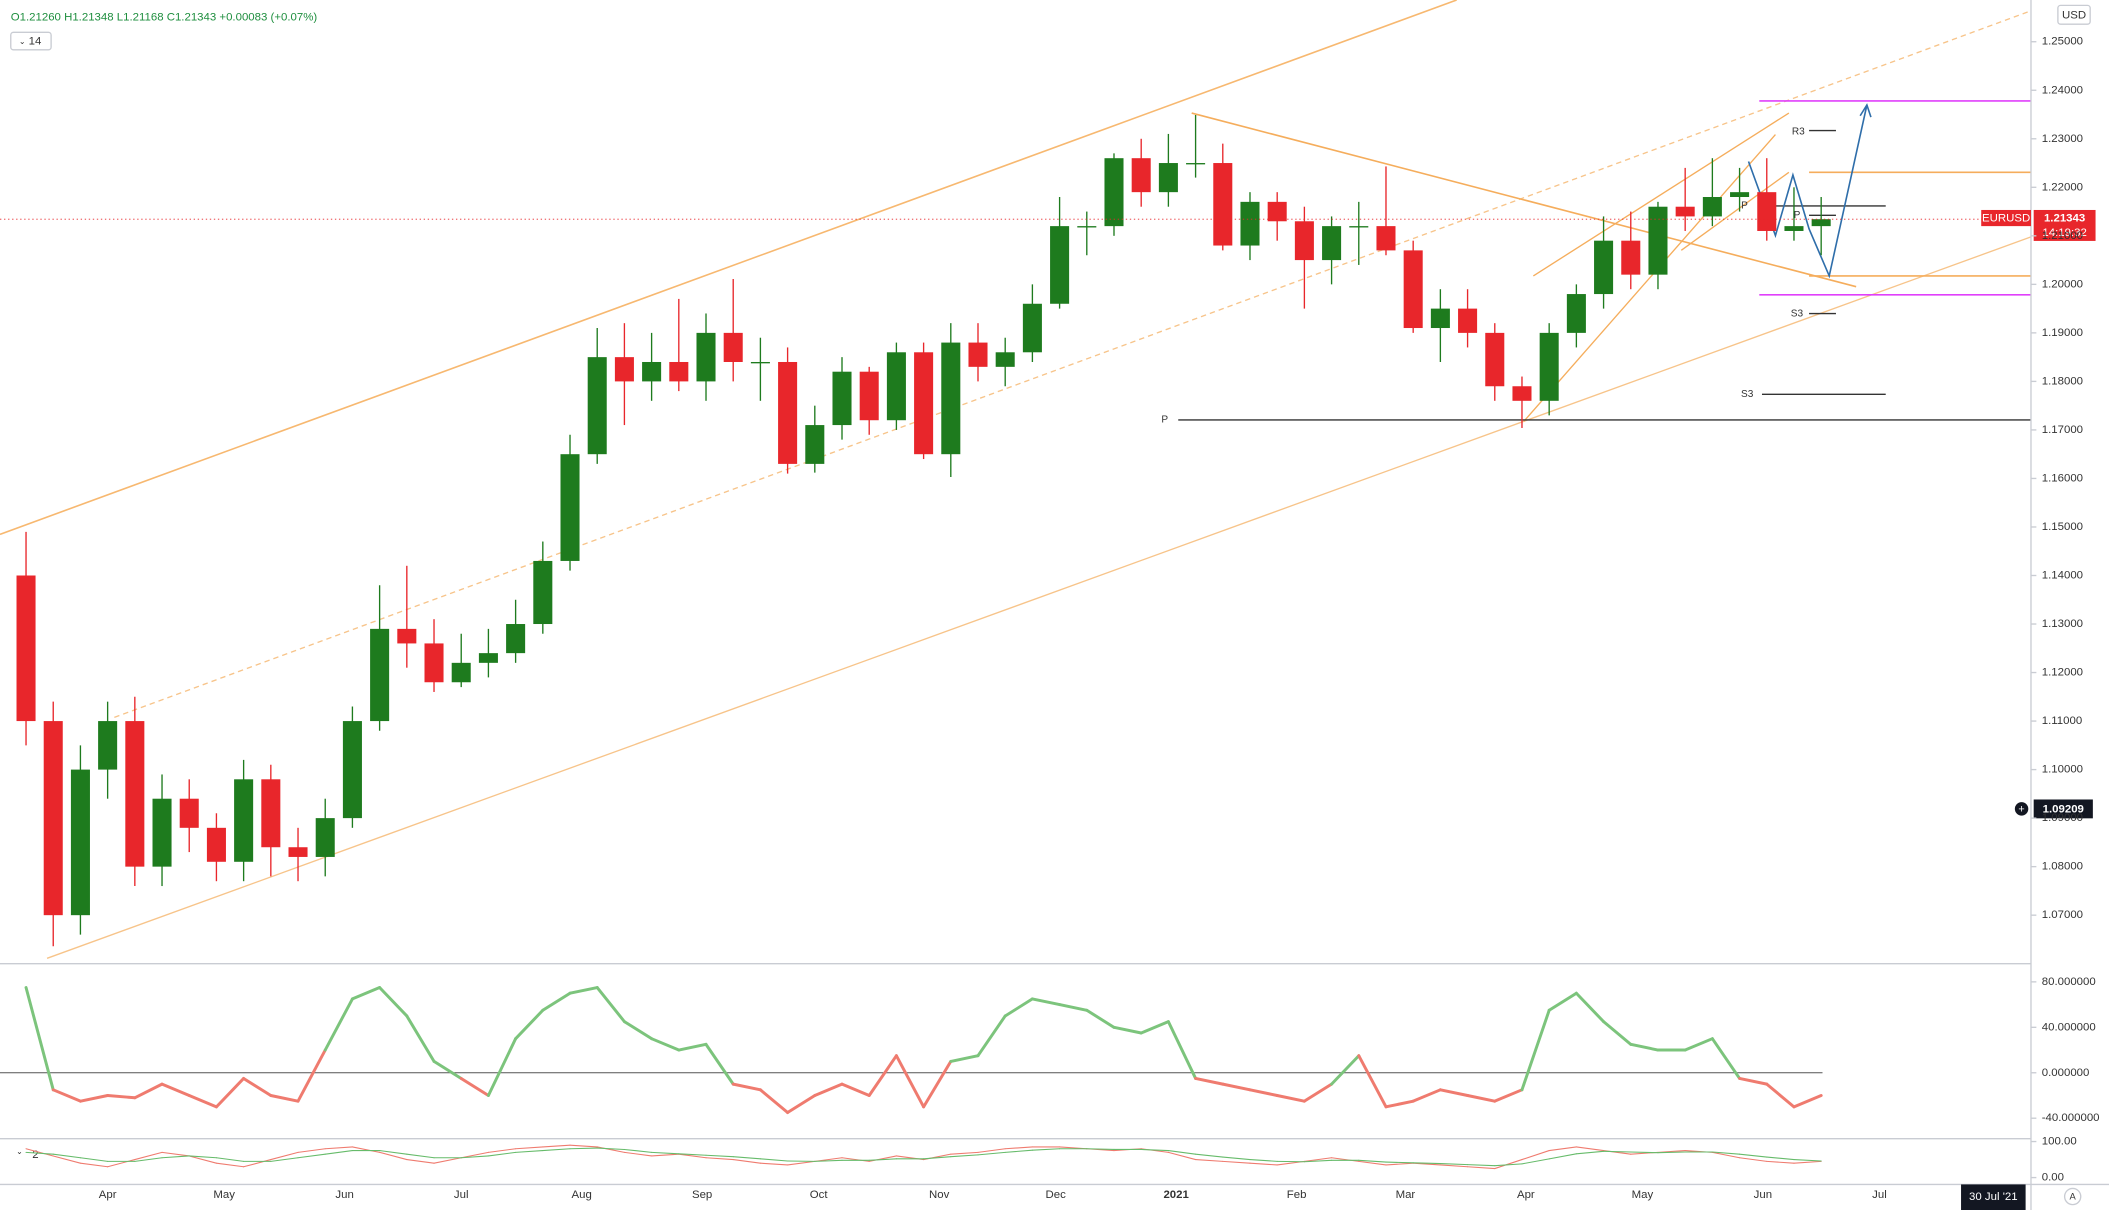 Image resolution: width=2109 pixels, height=1210 pixels. Describe the element at coordinates (2062, 915) in the screenshot. I see `y-tick-label: 1.07000` at that location.